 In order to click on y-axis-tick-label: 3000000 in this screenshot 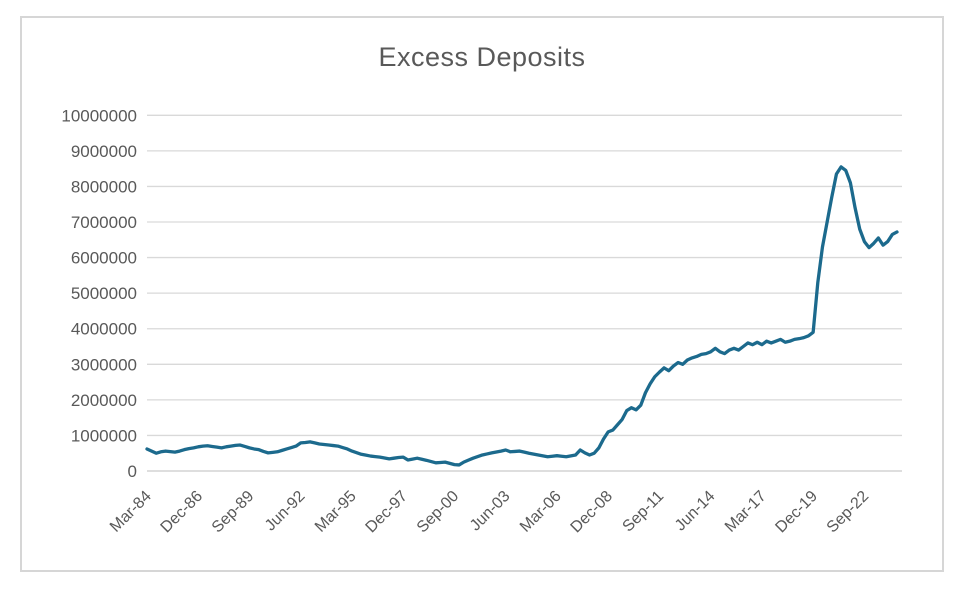, I will do `click(104, 364)`.